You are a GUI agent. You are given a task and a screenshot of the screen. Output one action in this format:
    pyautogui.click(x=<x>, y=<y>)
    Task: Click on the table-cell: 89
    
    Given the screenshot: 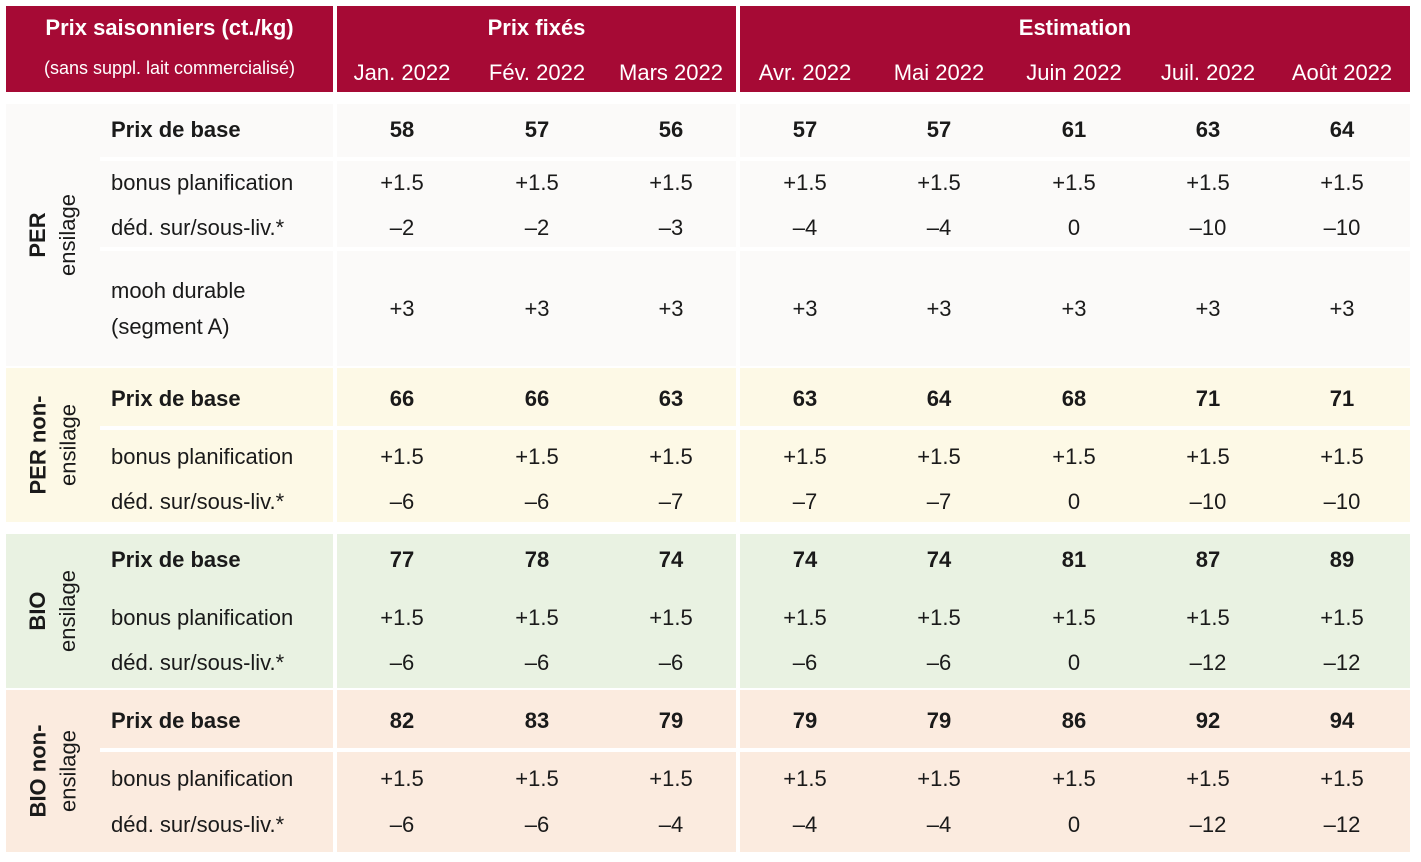 What is the action you would take?
    pyautogui.click(x=1342, y=559)
    